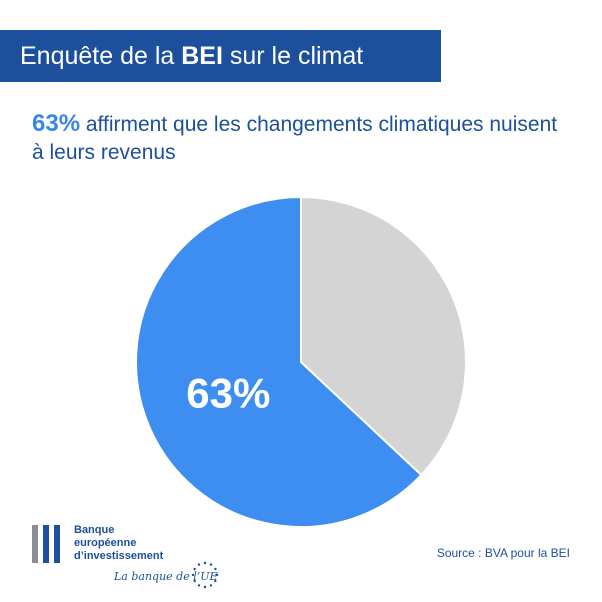  Describe the element at coordinates (94, 530) in the screenshot. I see `logo-line1: Banque` at that location.